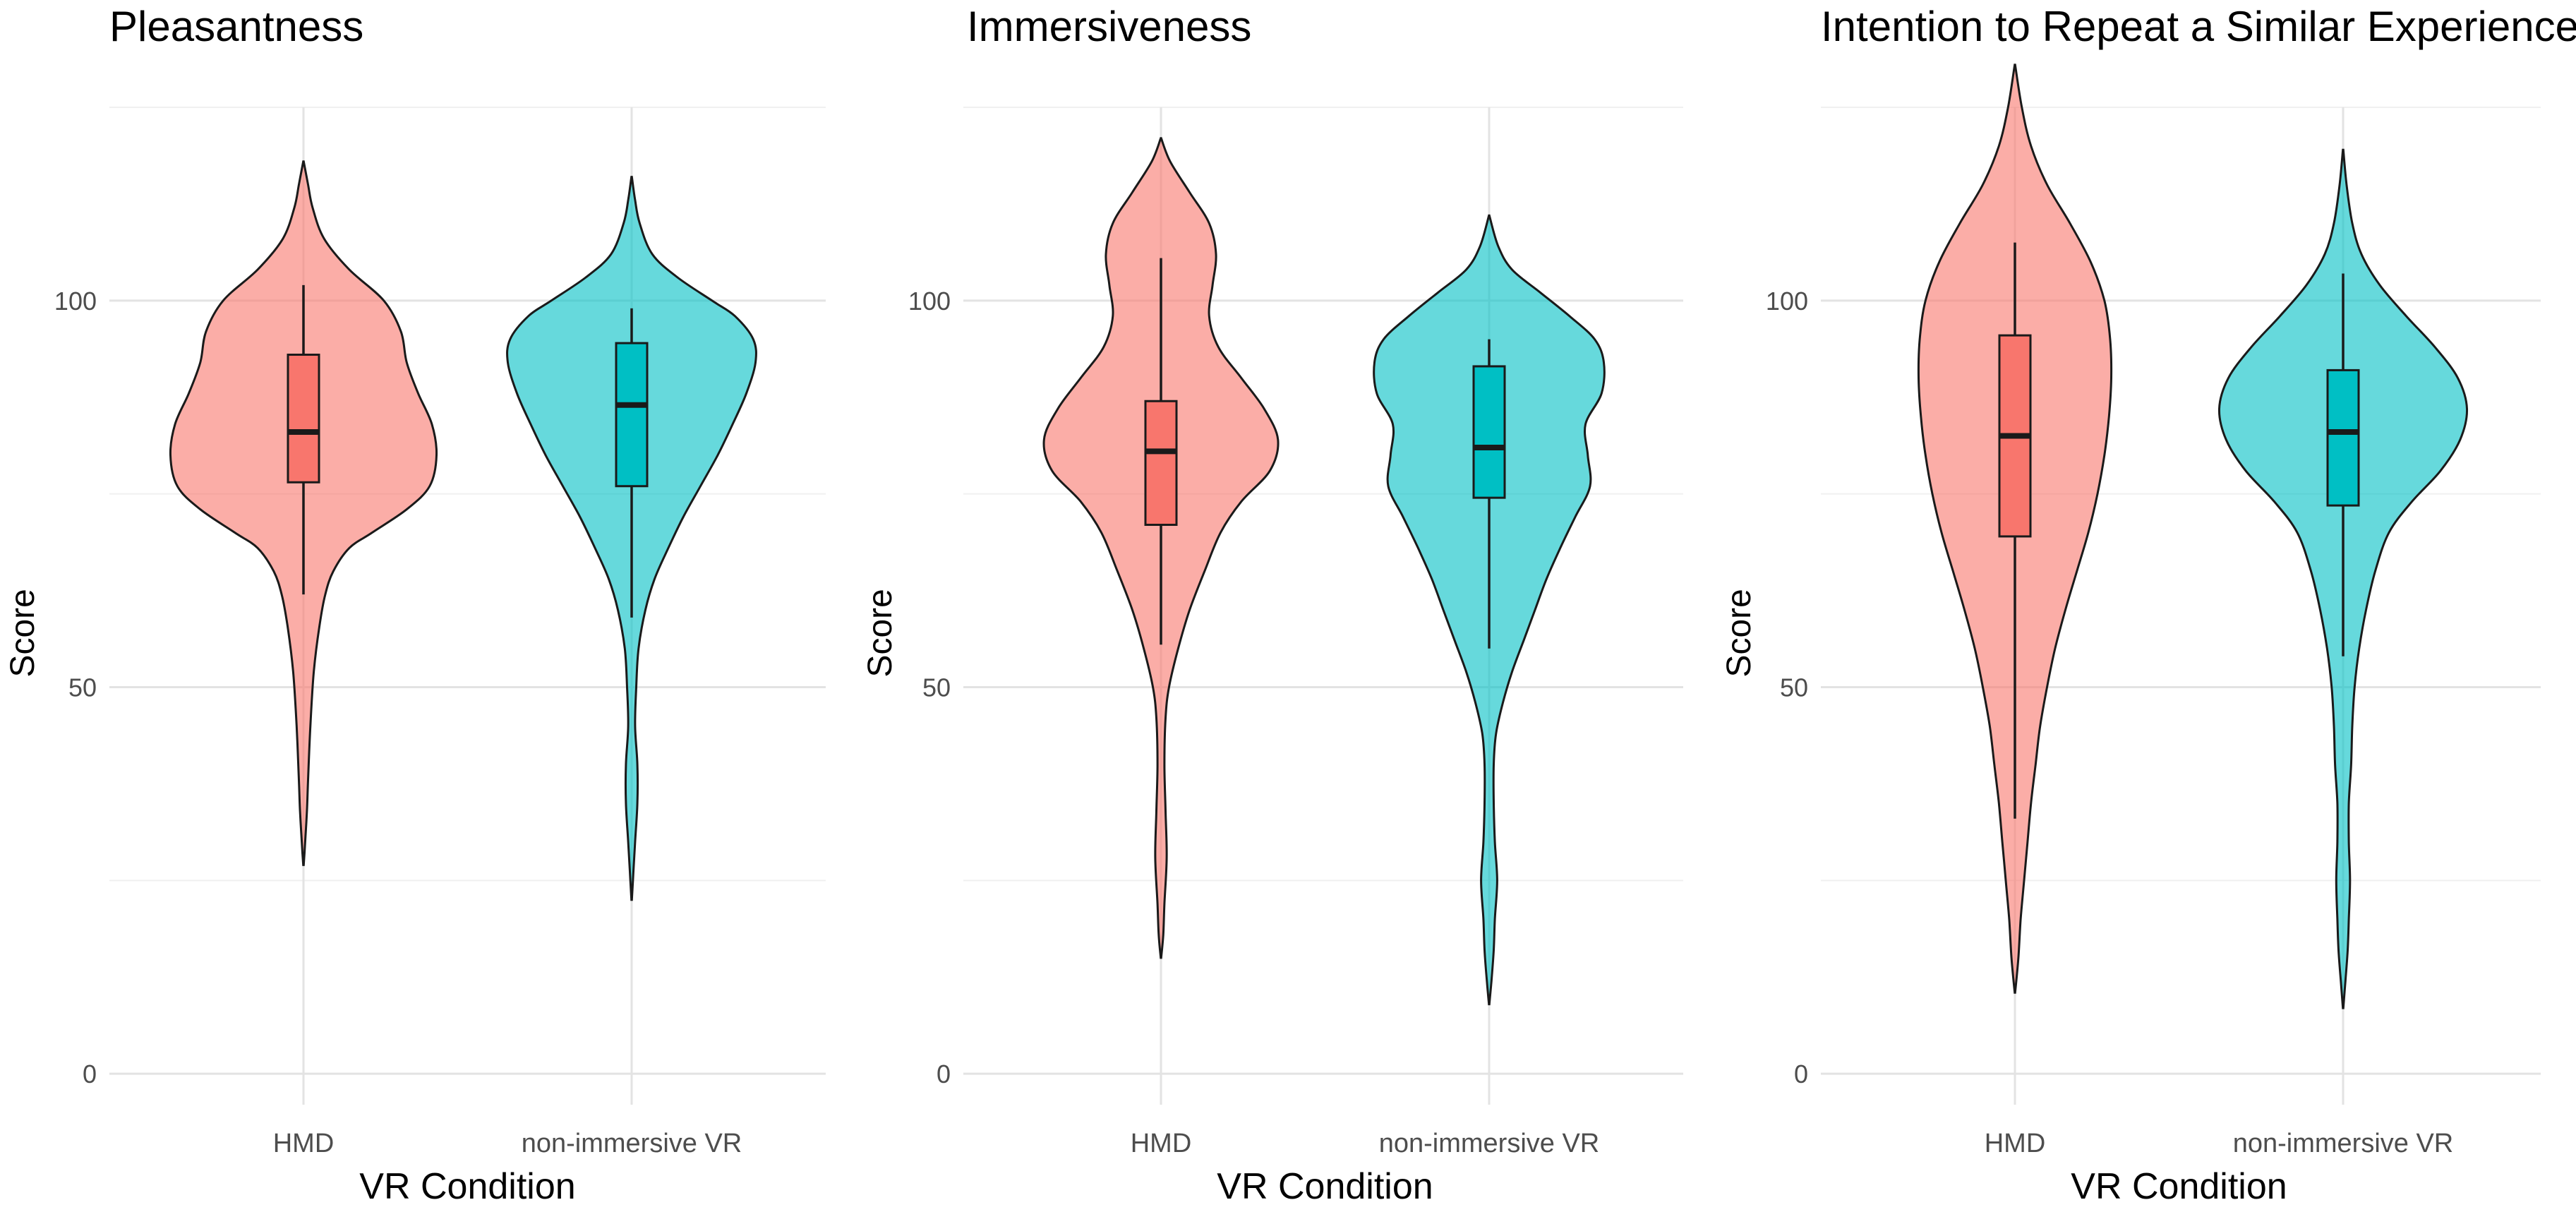 The height and width of the screenshot is (1212, 2576). I want to click on panel-title: Intention to Repeat a Similar Experience, so click(2198, 27).